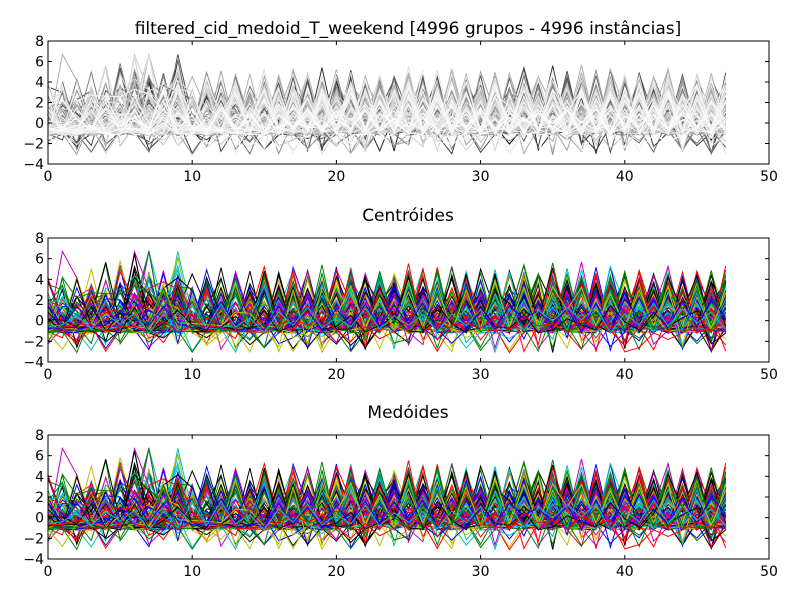 The image size is (800, 604). I want to click on subplot-middle-title: Centróides, so click(408, 216).